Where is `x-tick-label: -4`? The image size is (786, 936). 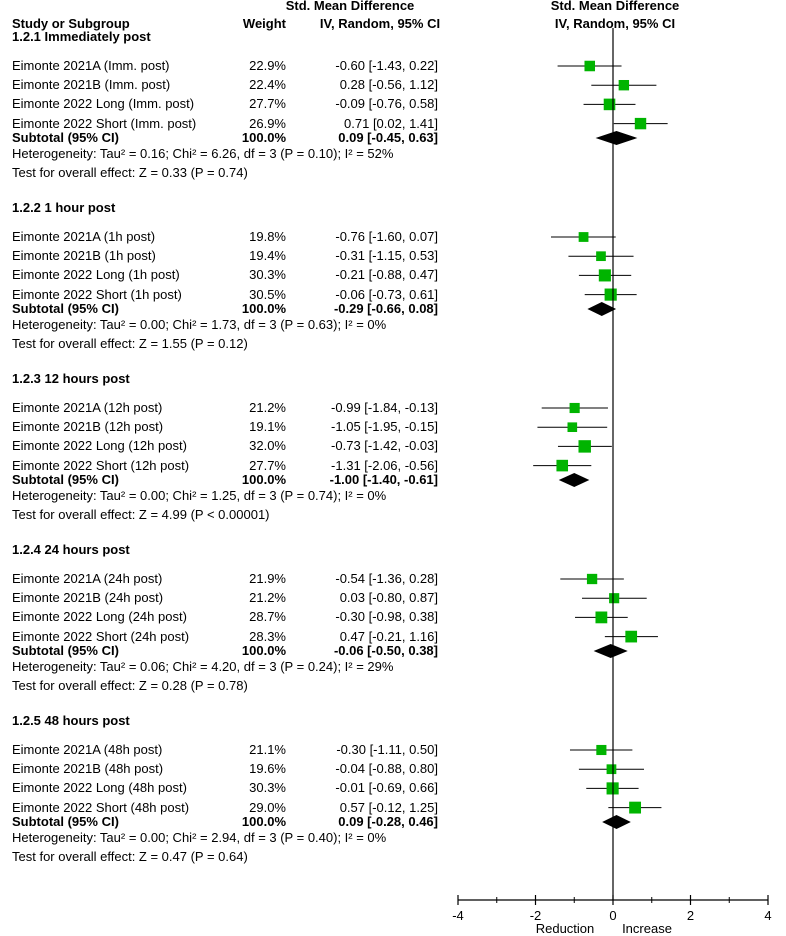
x-tick-label: -4 is located at coordinates (458, 915).